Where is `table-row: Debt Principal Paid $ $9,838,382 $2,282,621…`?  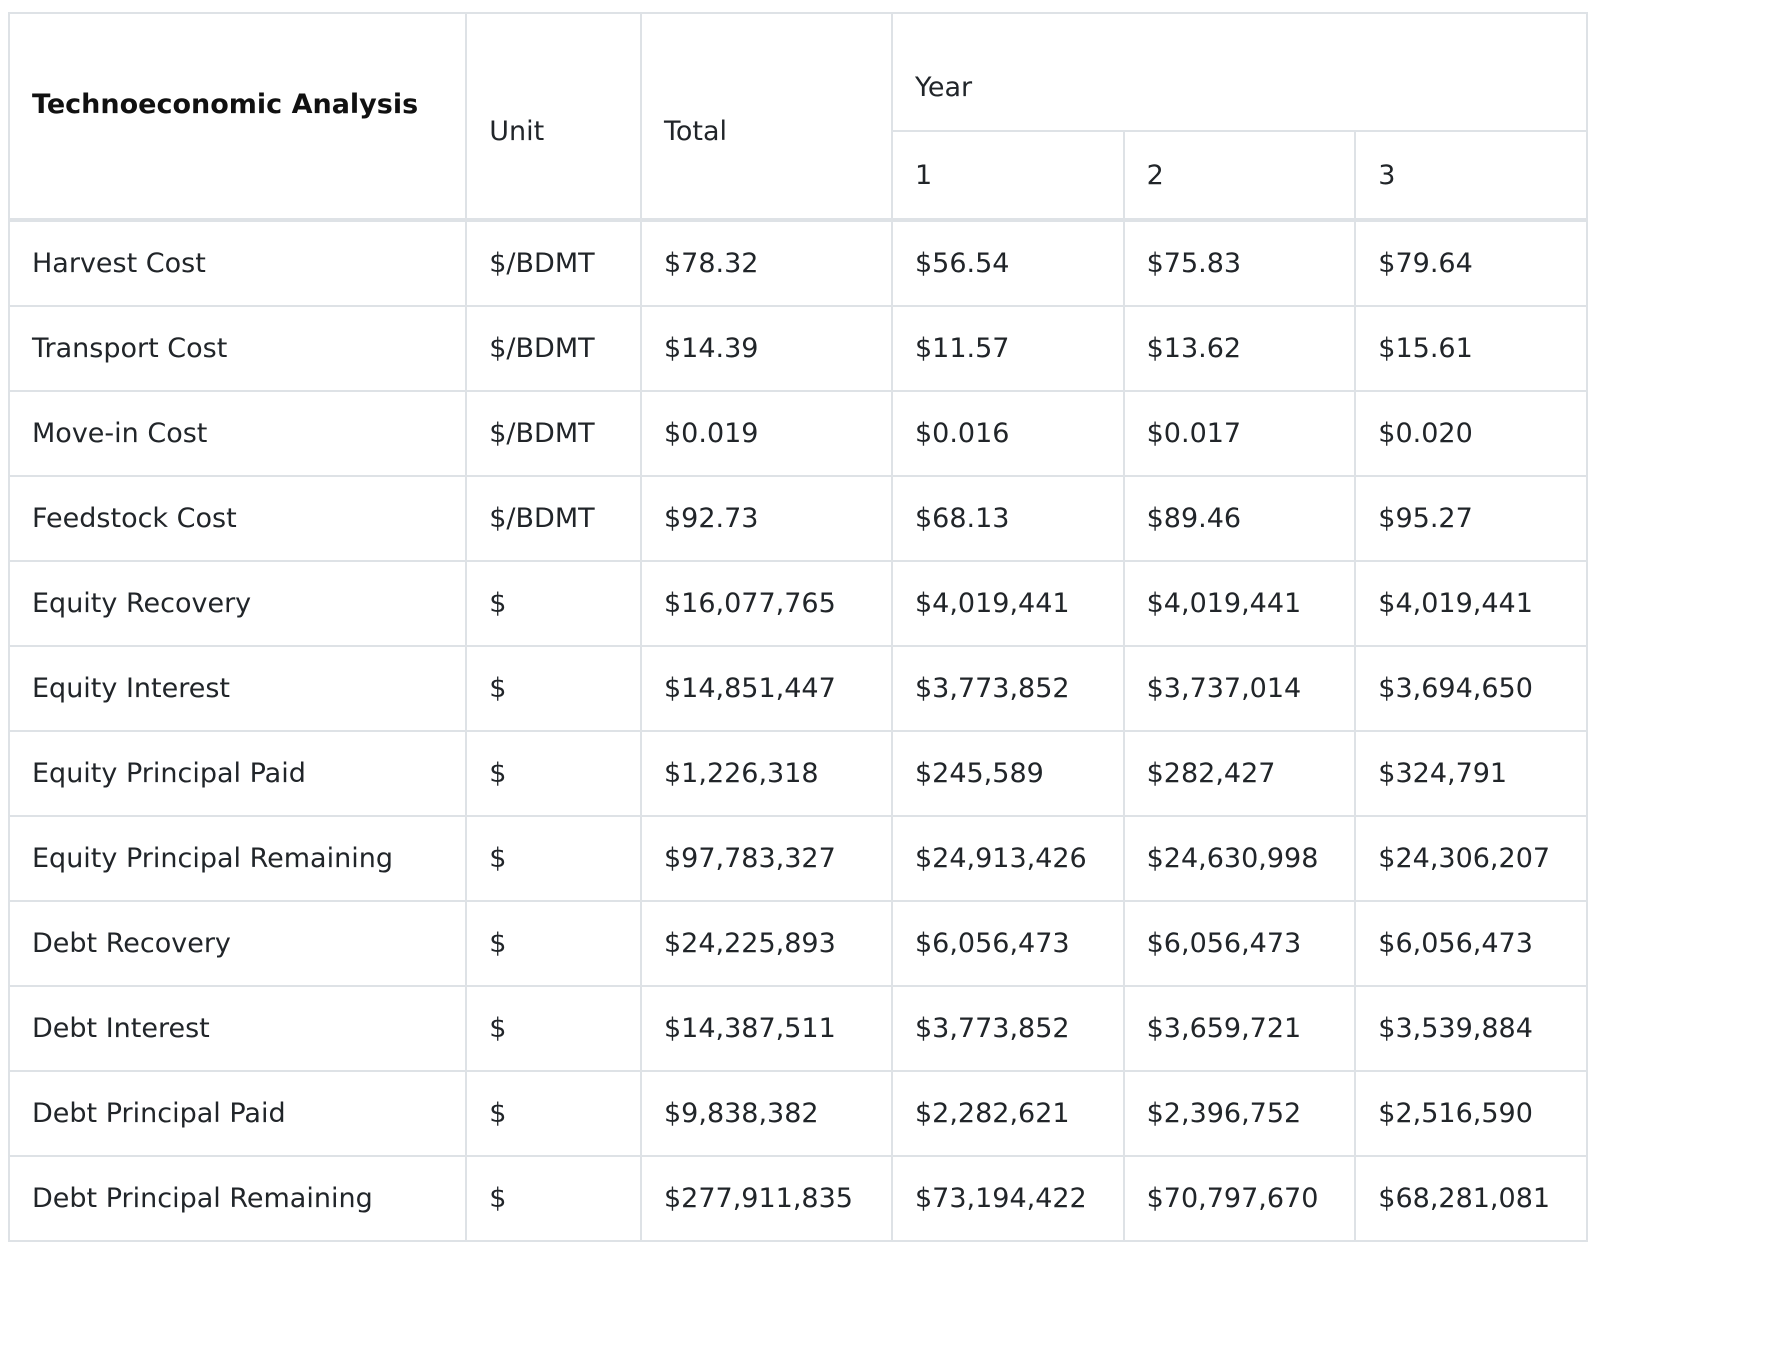 table-row: Debt Principal Paid $ $9,838,382 $2,282,621… is located at coordinates (798, 1113).